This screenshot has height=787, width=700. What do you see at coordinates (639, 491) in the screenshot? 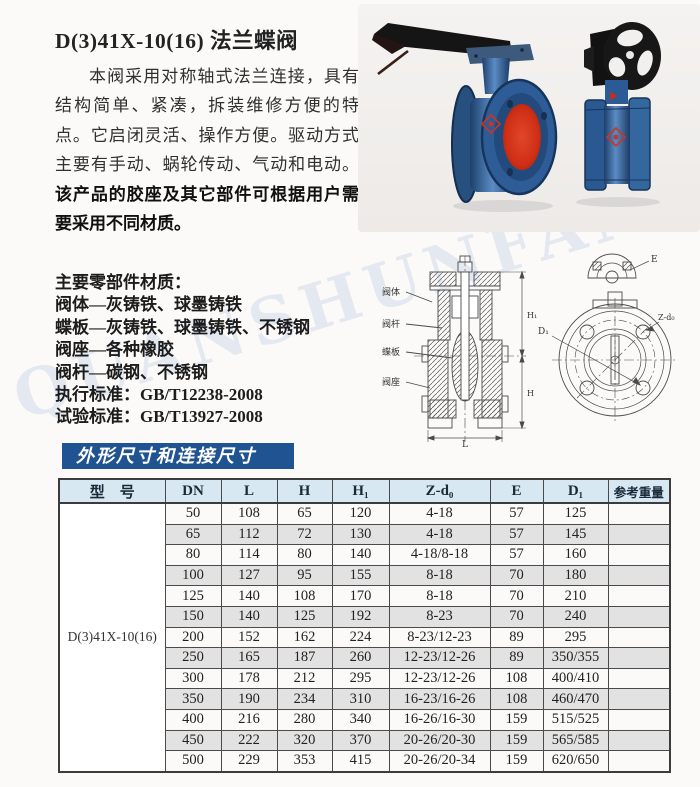
I see `column-header-weight: 参考重量` at bounding box center [639, 491].